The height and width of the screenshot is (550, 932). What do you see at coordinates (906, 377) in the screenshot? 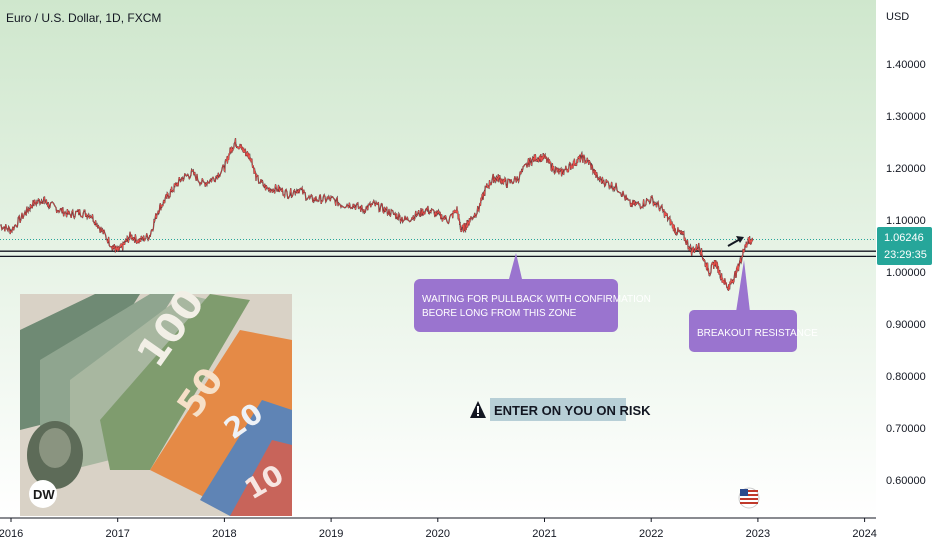
I see `y-tick-label: 0.80000` at bounding box center [906, 377].